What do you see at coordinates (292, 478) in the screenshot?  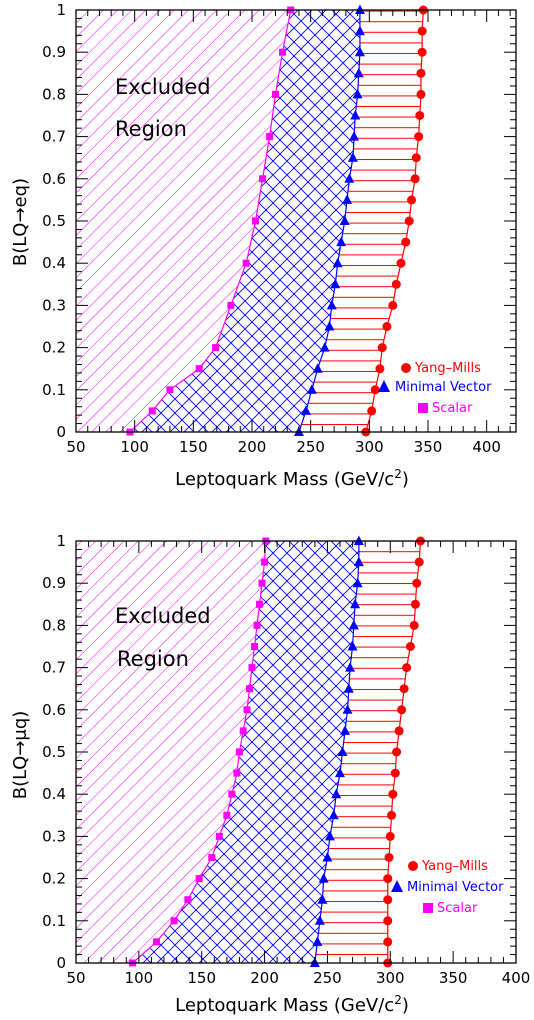 I see `x-axis-title: Leptoquark Mass (GeV/c2)` at bounding box center [292, 478].